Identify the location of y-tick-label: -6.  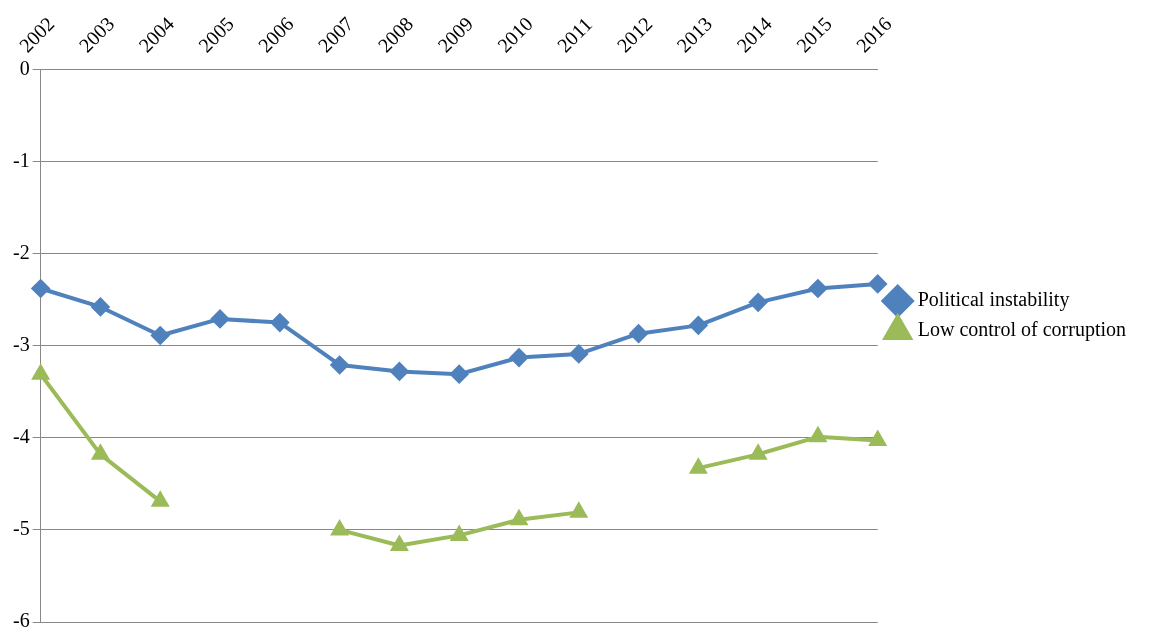
(21, 620).